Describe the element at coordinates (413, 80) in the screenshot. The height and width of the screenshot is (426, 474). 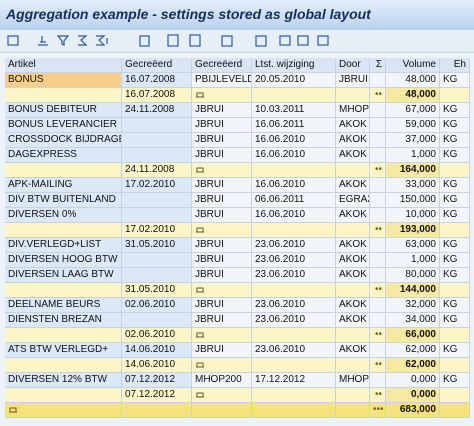
I see `volume-cell: 48,000` at that location.